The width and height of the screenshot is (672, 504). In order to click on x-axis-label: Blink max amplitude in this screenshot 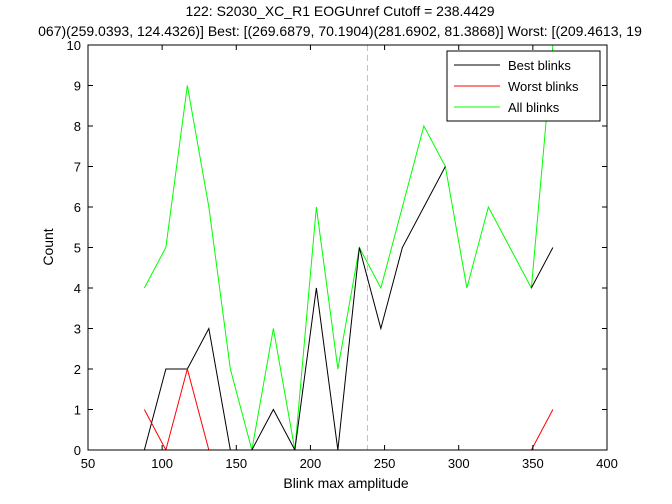, I will do `click(345, 483)`.